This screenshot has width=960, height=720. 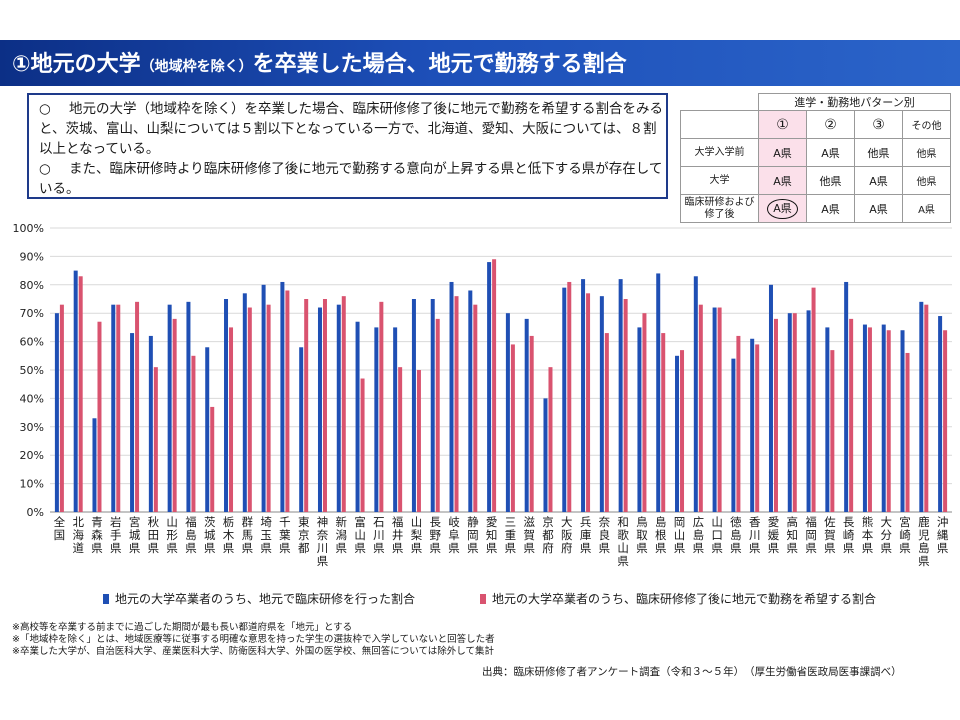 What do you see at coordinates (830, 535) in the screenshot?
I see `x-tick-label: 佐賀県` at bounding box center [830, 535].